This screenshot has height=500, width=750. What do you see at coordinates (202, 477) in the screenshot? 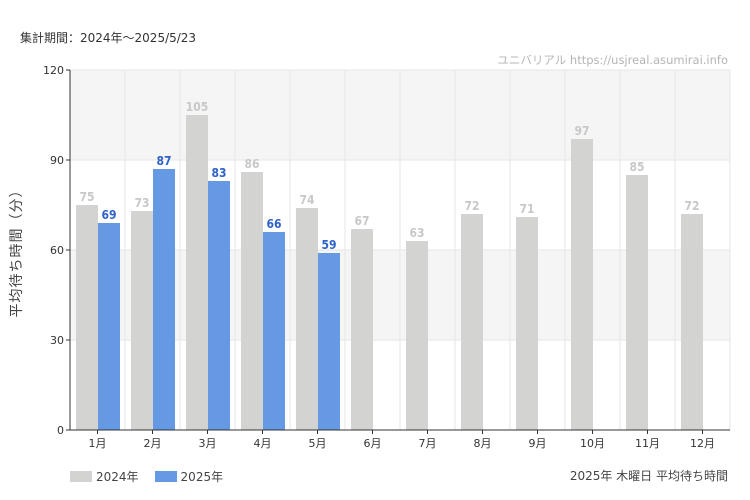
I see `legend-label-2025: 2025年` at bounding box center [202, 477].